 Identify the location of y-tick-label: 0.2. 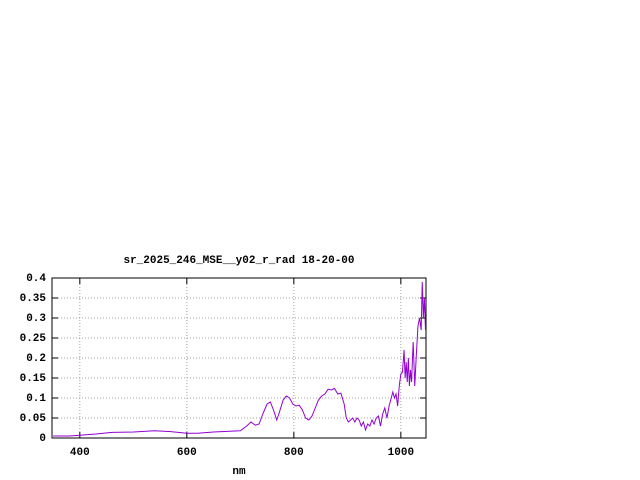
(36, 359).